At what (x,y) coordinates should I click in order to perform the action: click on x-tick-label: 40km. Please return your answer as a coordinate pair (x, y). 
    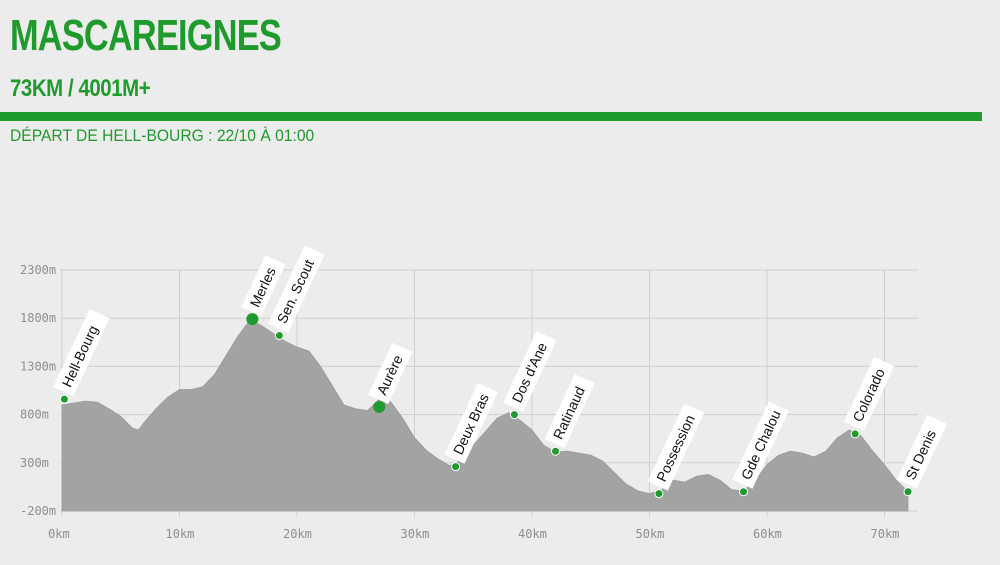
    Looking at the image, I should click on (532, 534).